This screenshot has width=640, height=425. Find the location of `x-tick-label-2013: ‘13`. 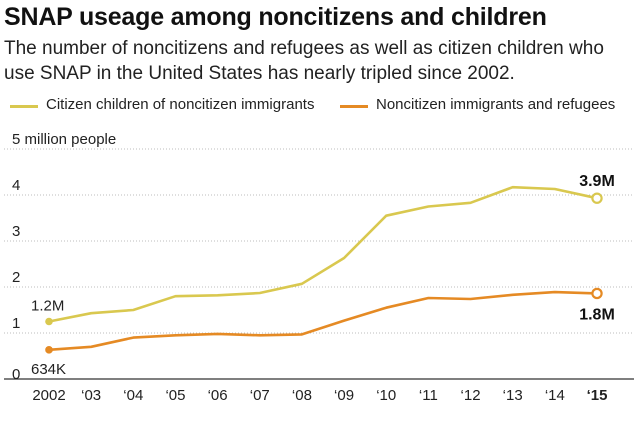

x-tick-label-2013: ‘13 is located at coordinates (513, 395).